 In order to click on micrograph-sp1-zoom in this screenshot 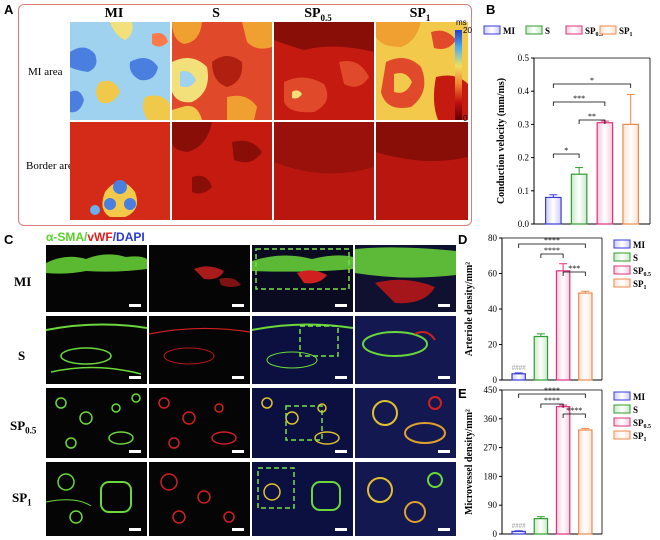, I will do `click(405, 499)`.